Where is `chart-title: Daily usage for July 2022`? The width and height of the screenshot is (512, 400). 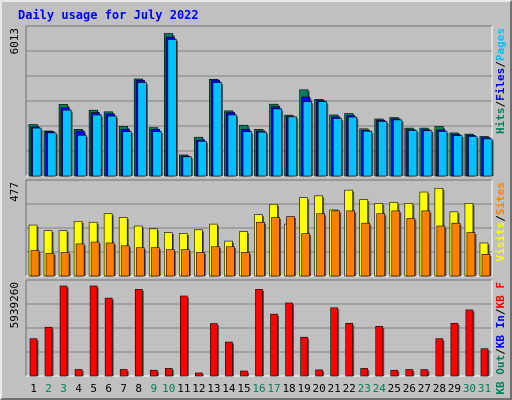
chart-title: Daily usage for July 2022 is located at coordinates (108, 15).